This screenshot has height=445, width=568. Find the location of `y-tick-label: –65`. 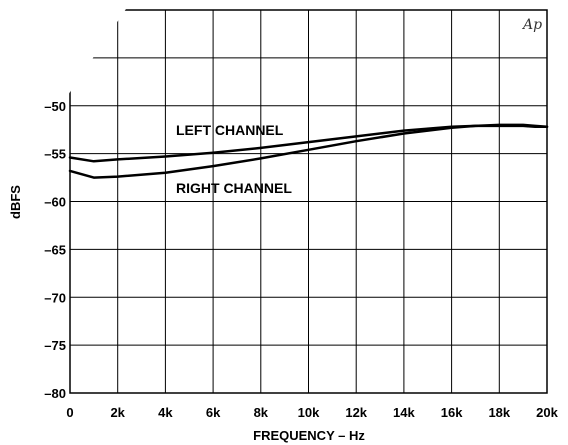

y-tick-label: –65 is located at coordinates (55, 249).